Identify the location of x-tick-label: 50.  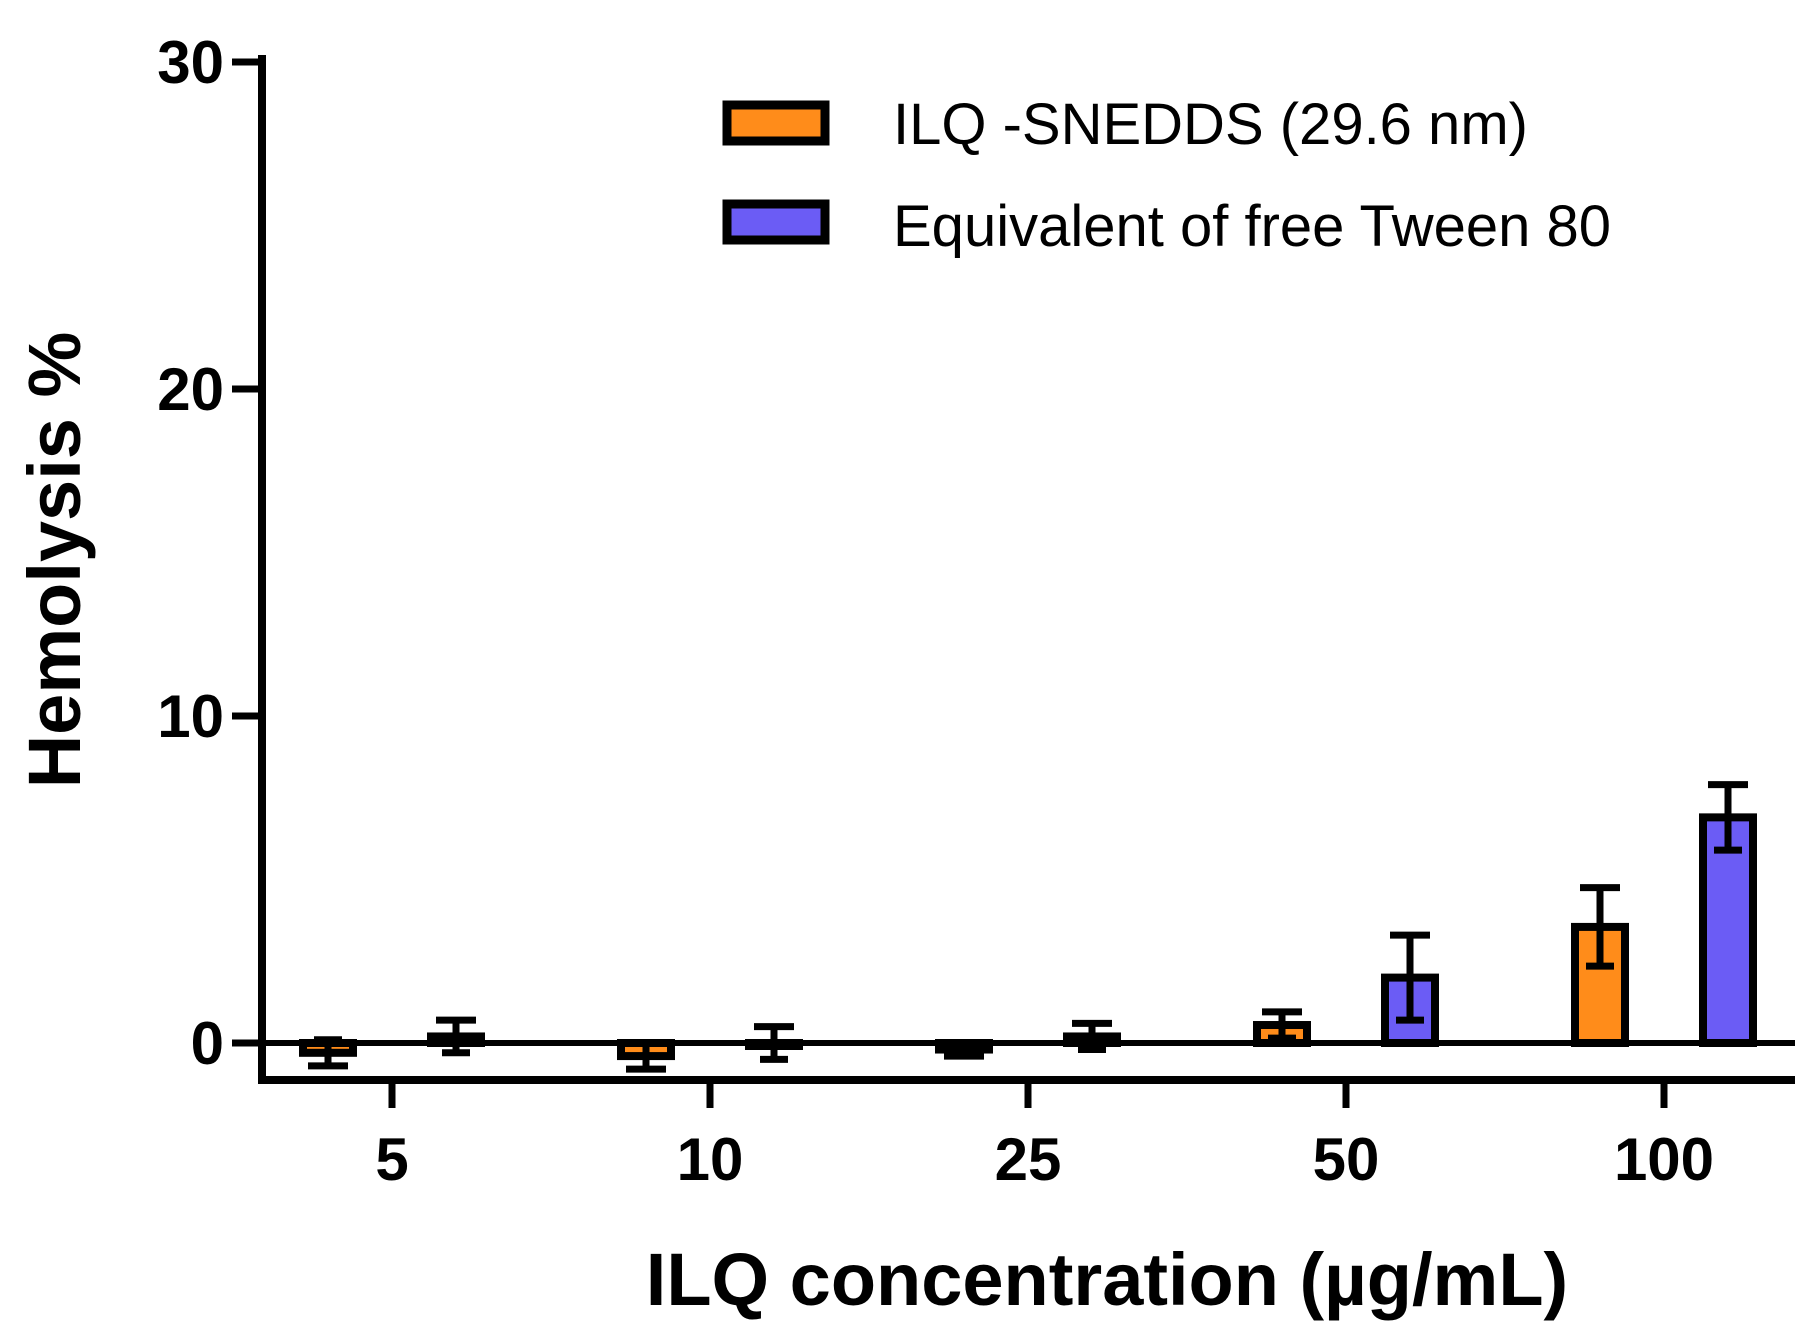
(1346, 1159).